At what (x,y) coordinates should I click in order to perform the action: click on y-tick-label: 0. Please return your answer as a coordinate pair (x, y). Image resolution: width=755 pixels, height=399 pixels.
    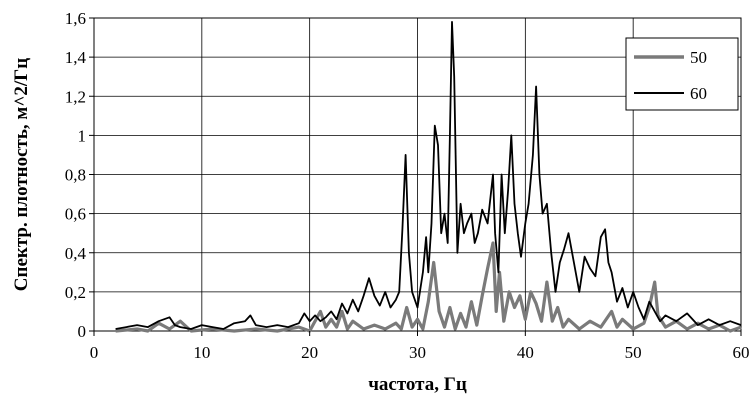
    Looking at the image, I should click on (82, 331).